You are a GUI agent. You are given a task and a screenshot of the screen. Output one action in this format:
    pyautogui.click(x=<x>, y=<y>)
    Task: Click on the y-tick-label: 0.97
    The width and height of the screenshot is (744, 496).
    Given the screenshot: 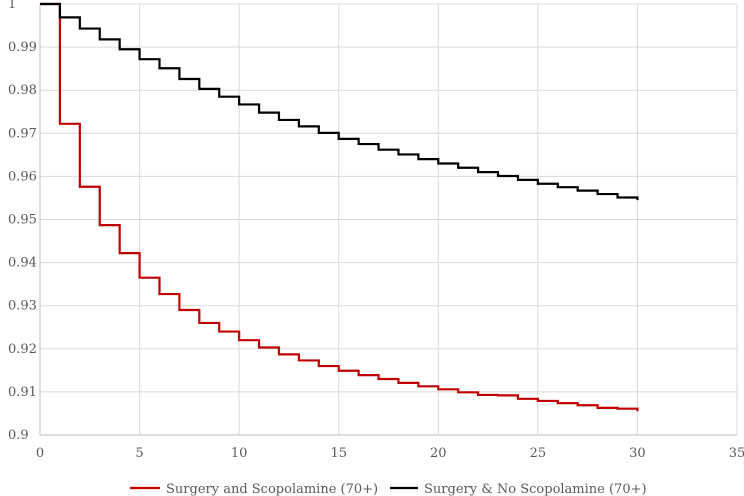 What is the action you would take?
    pyautogui.click(x=22, y=133)
    